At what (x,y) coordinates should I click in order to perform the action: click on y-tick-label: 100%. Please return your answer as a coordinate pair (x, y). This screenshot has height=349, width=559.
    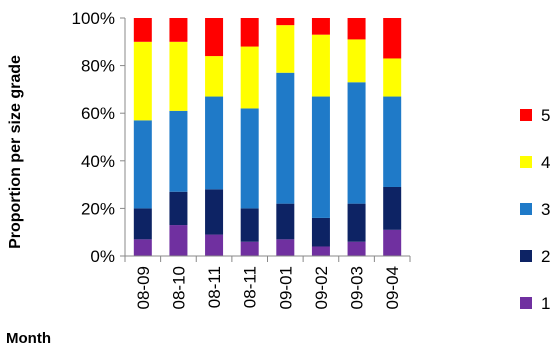
    Looking at the image, I should click on (93, 18).